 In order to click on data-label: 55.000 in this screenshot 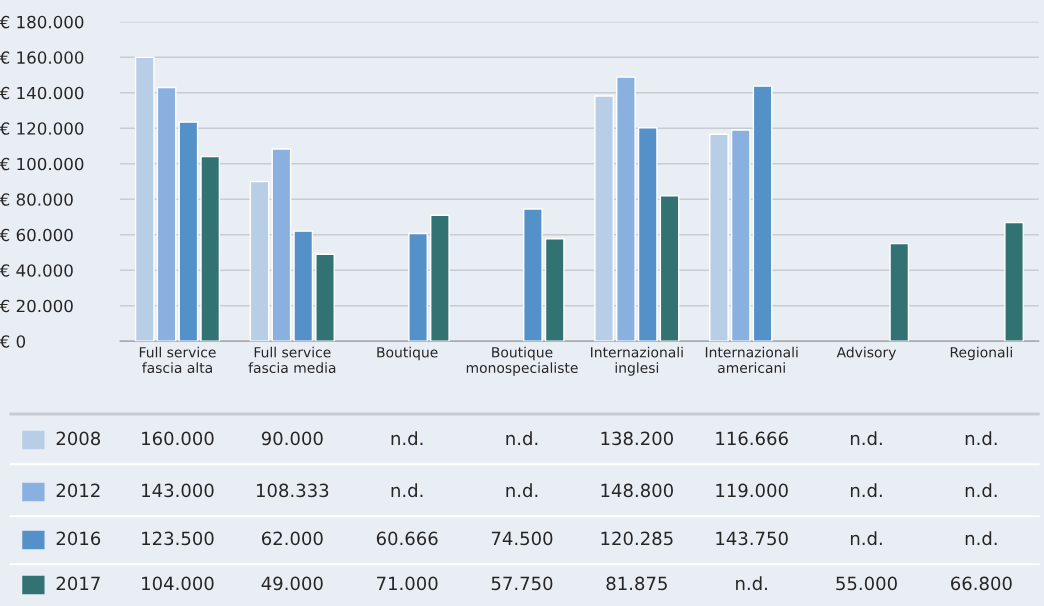, I will do `click(866, 583)`.